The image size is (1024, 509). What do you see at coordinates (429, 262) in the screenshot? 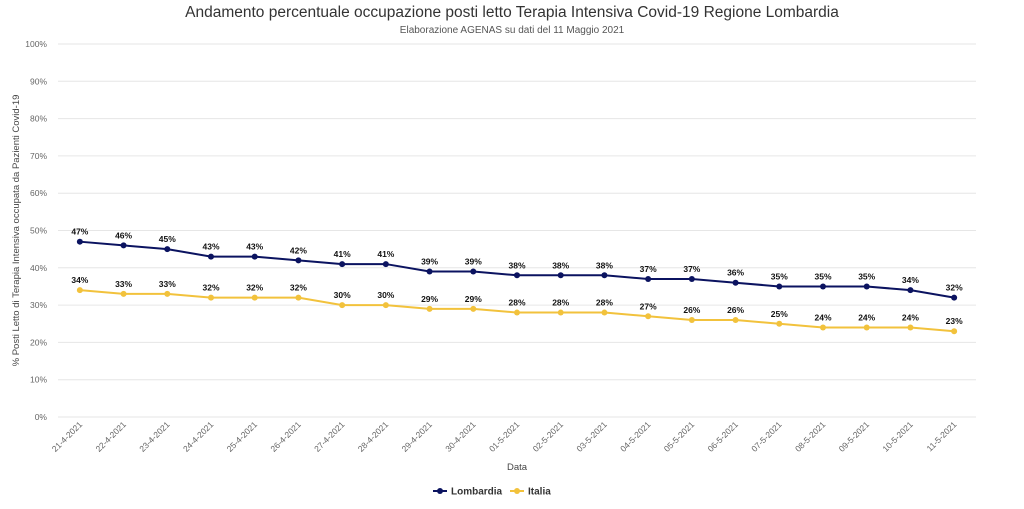
I see `data-label-lombardia: 39%` at bounding box center [429, 262].